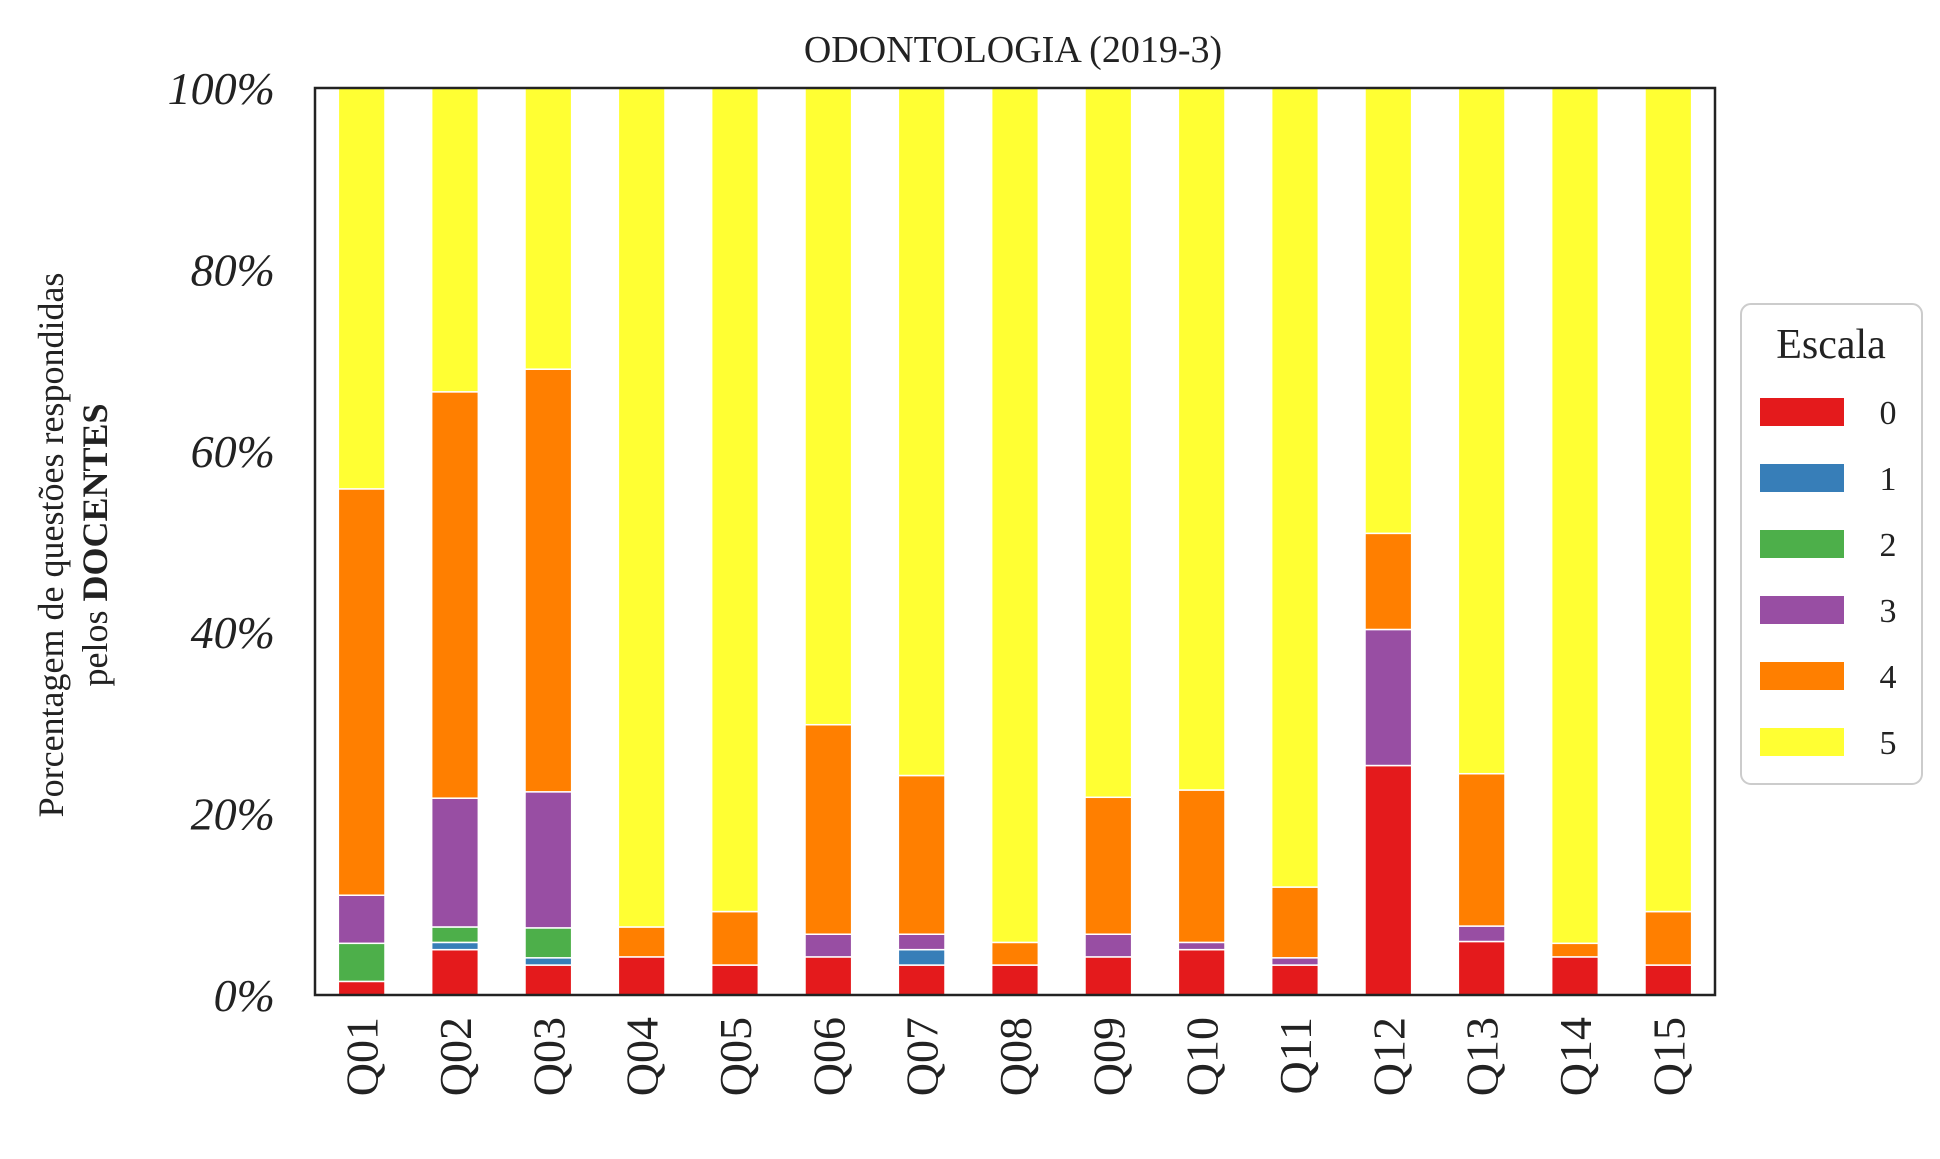 The image size is (1940, 1159). I want to click on legend-label-5: 5, so click(1888, 743).